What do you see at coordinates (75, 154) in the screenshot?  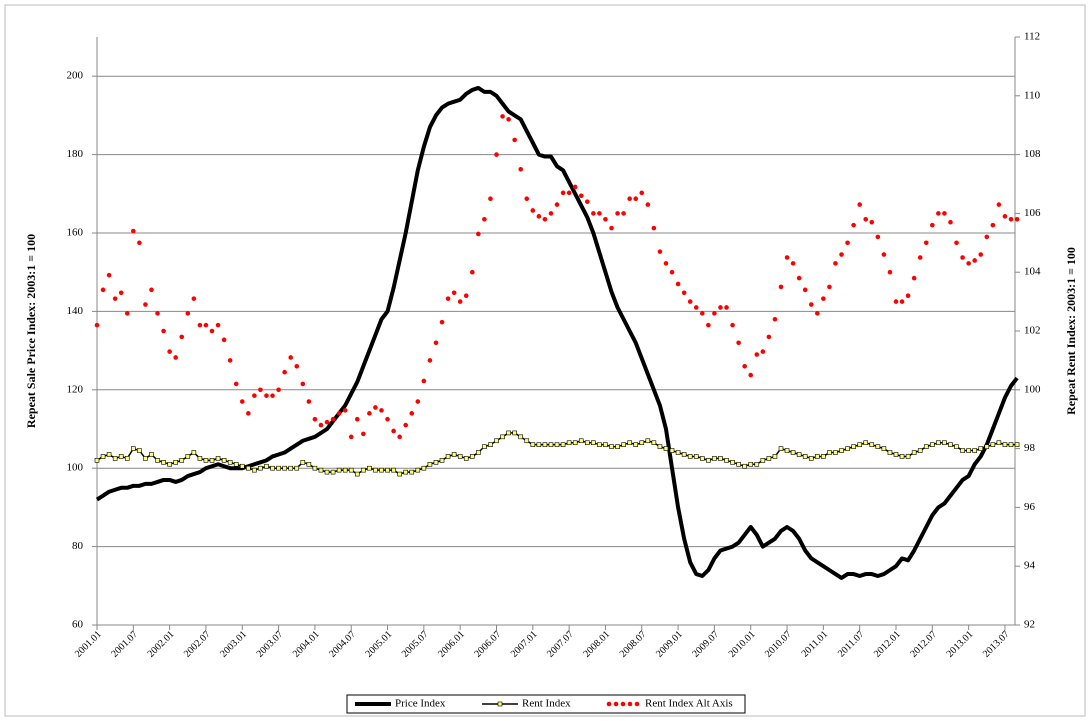 I see `y-tick-label: 180` at bounding box center [75, 154].